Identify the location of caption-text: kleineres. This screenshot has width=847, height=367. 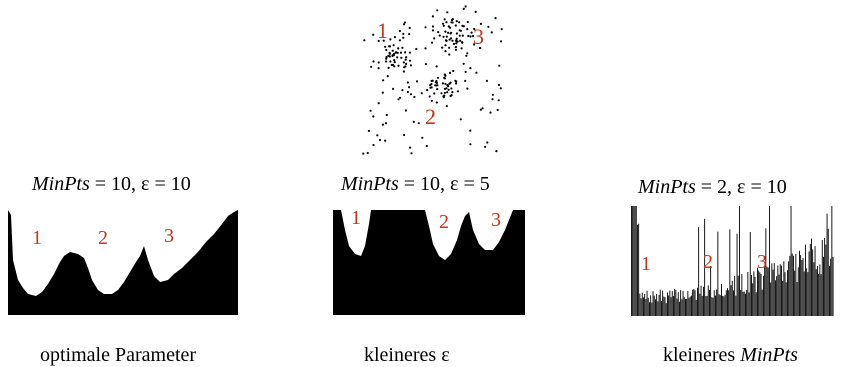
(702, 355).